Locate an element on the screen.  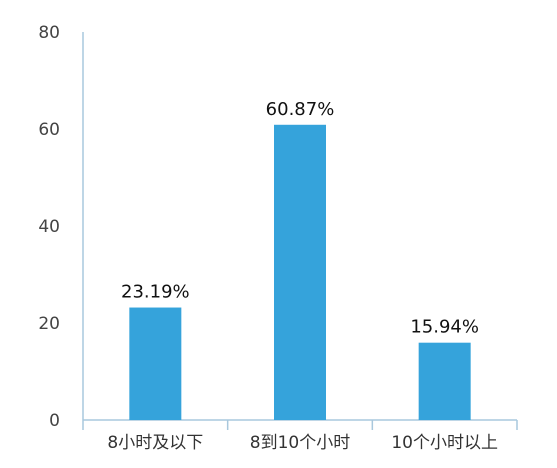
y-tick-label: 0 is located at coordinates (54, 421).